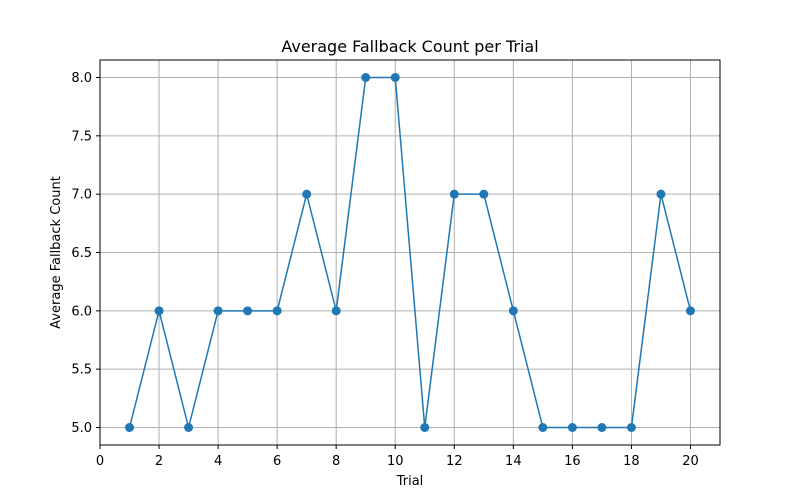 The width and height of the screenshot is (800, 500). Describe the element at coordinates (454, 461) in the screenshot. I see `x-tick-label: 12` at that location.